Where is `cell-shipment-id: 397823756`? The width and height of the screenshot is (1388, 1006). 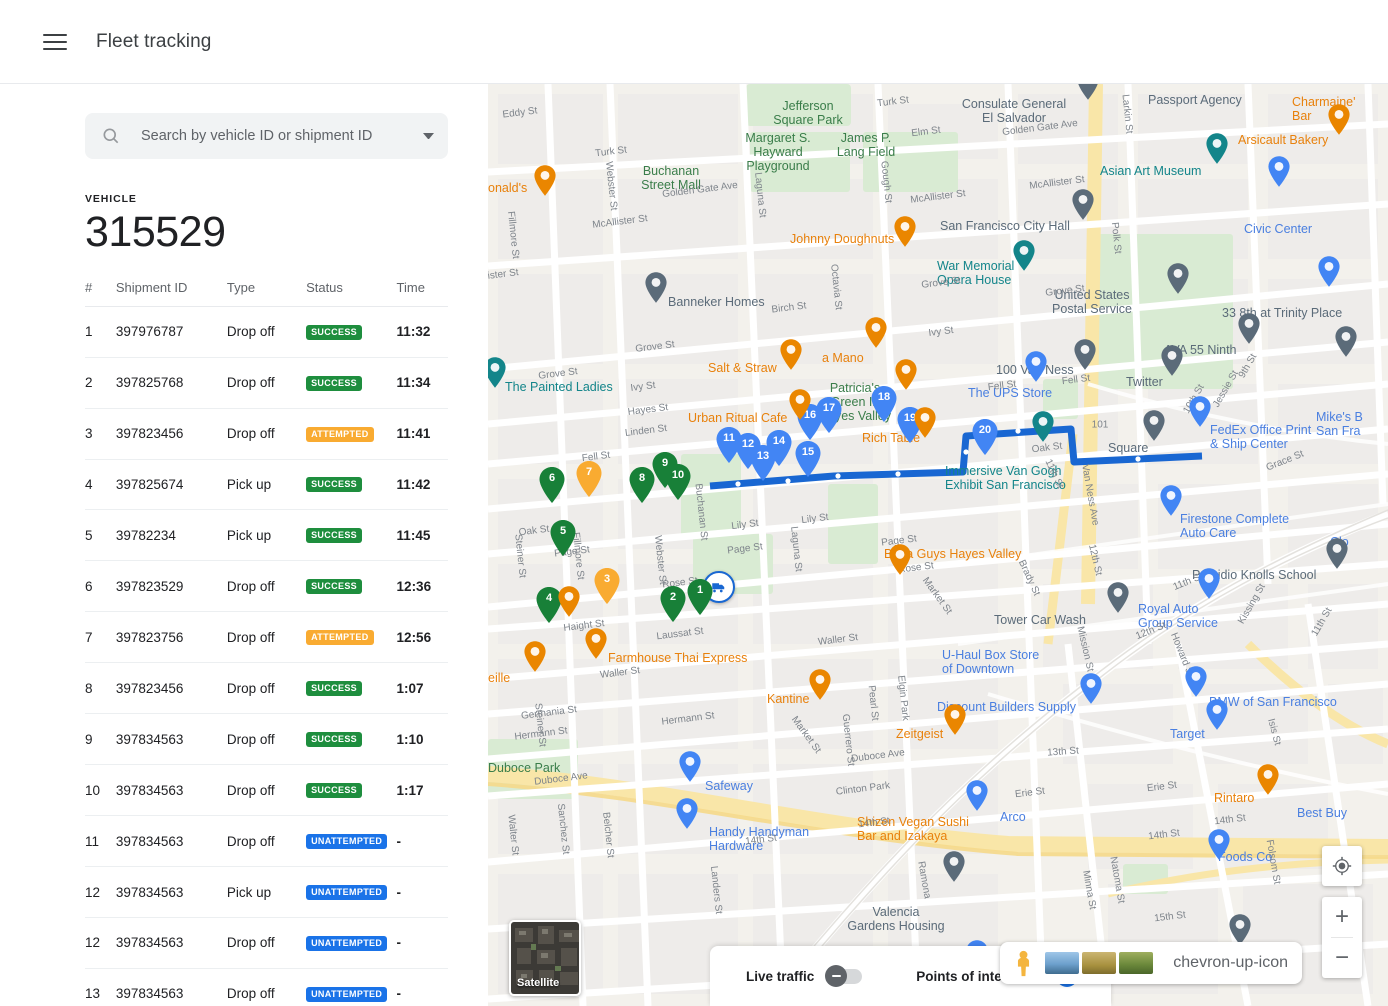 cell-shipment-id: 397823756 is located at coordinates (171, 637).